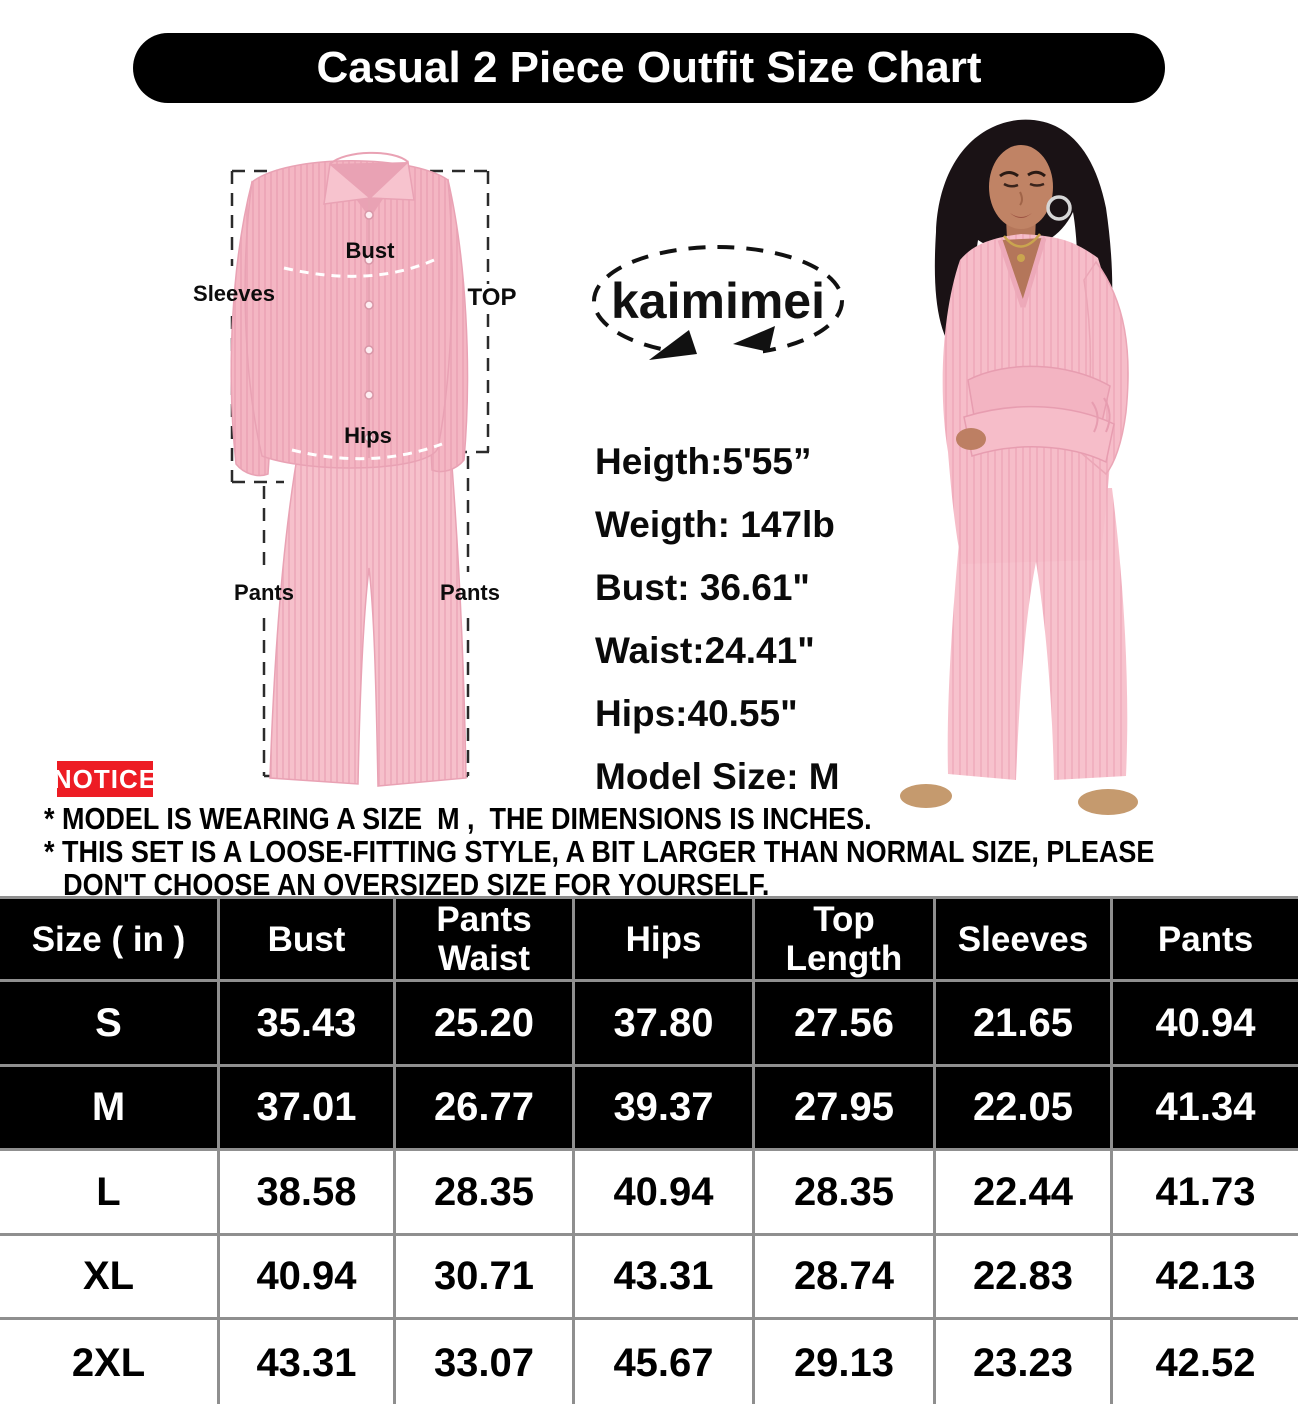 The width and height of the screenshot is (1298, 1404). Describe the element at coordinates (715, 524) in the screenshot. I see `stat-weight: Weigth: 147lb` at that location.